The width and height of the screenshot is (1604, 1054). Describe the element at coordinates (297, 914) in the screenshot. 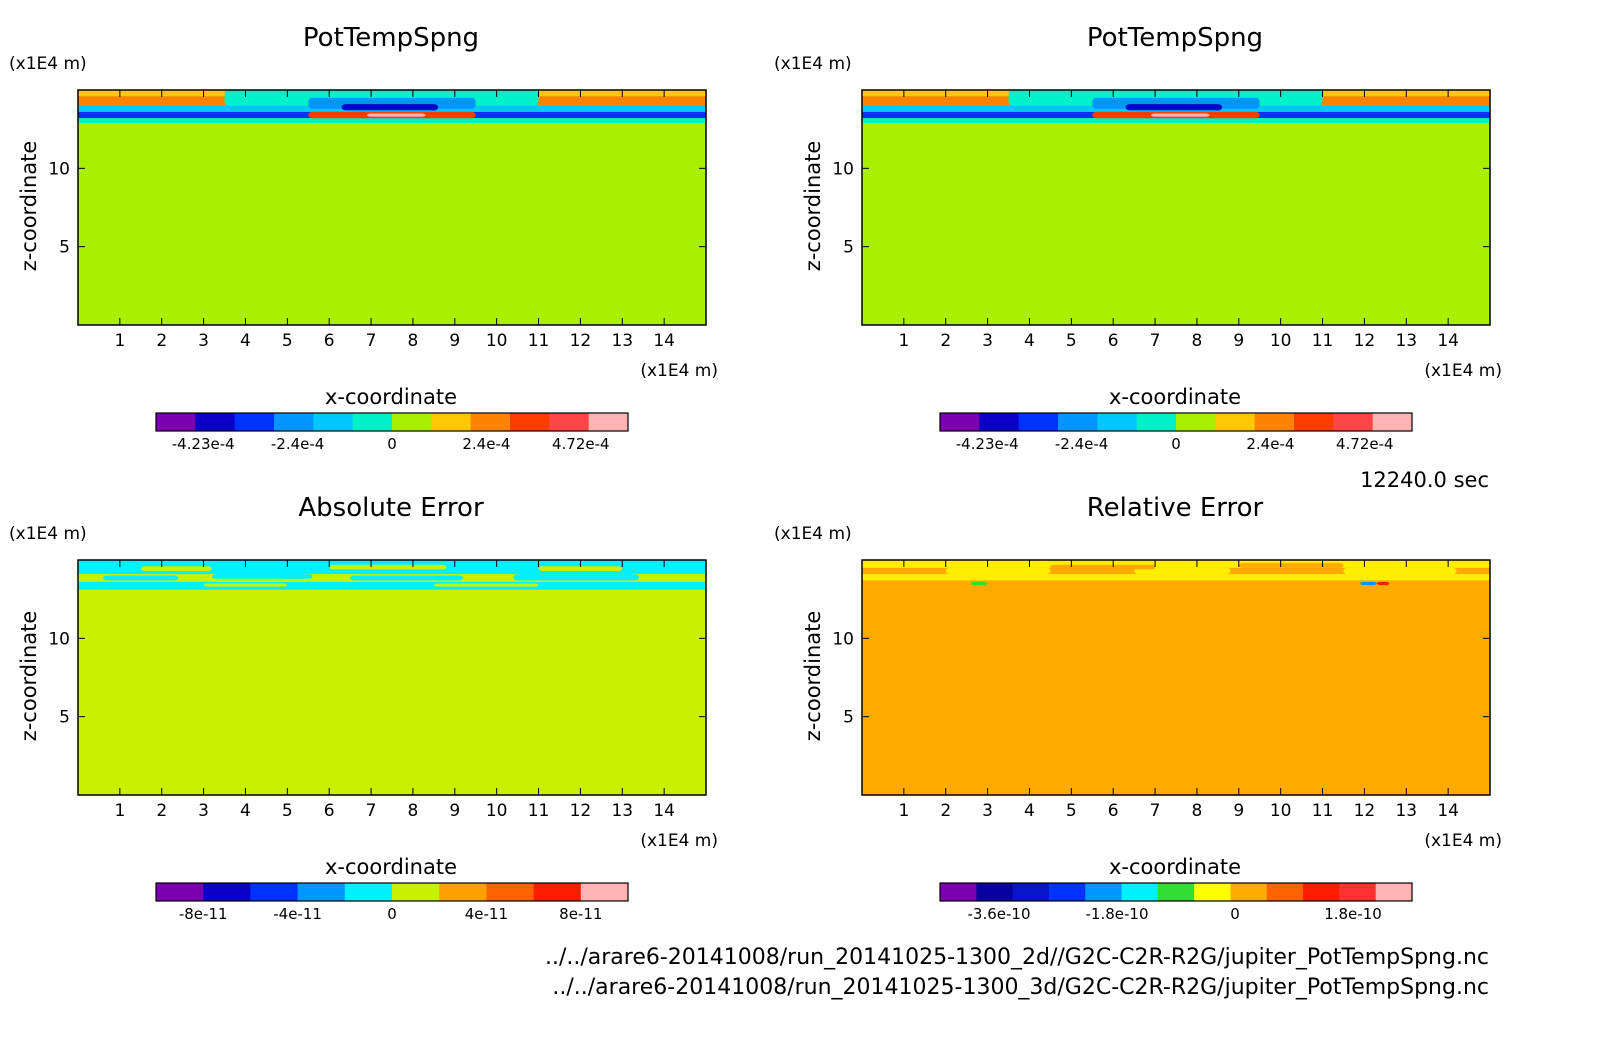

I see `colorbar-tick-label: -4e-11` at that location.